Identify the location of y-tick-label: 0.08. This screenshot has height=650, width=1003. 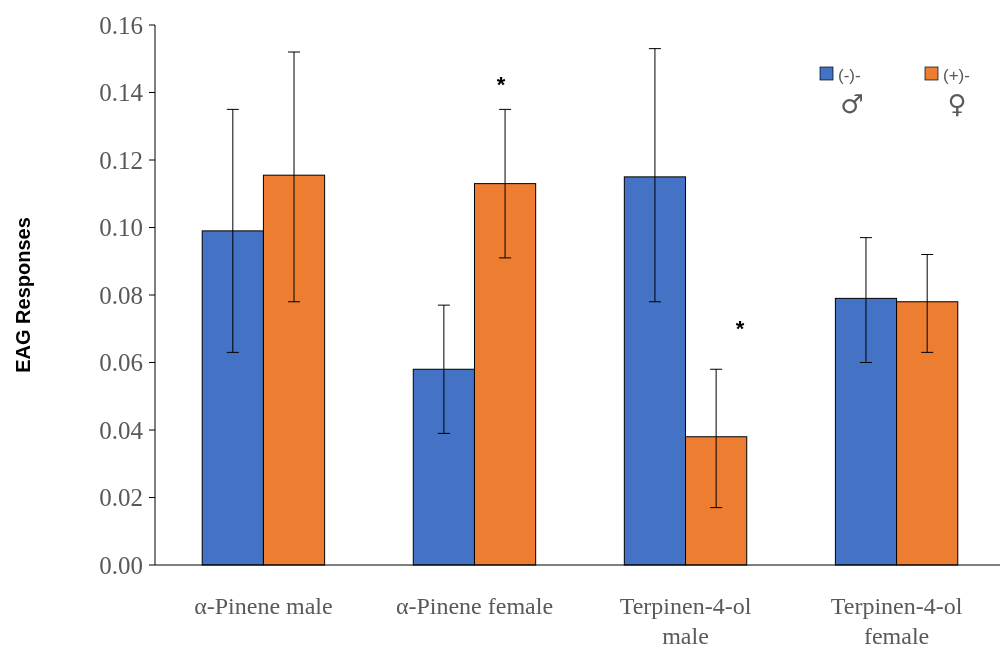
(121, 295).